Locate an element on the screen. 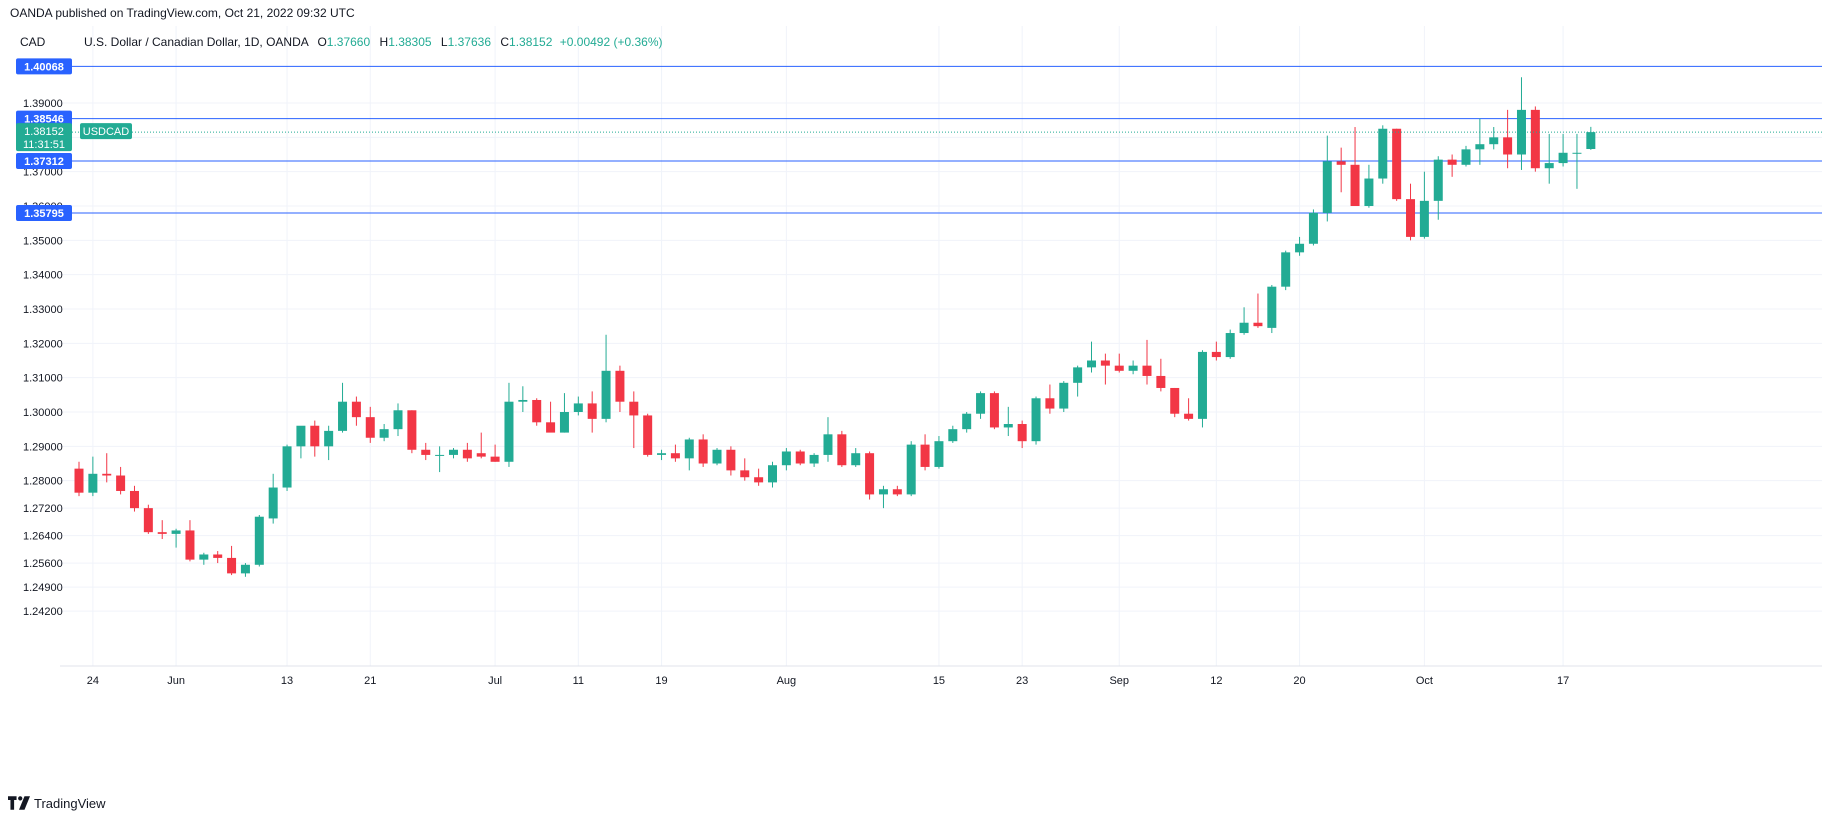 The image size is (1834, 818). low-label: L is located at coordinates (444, 42).